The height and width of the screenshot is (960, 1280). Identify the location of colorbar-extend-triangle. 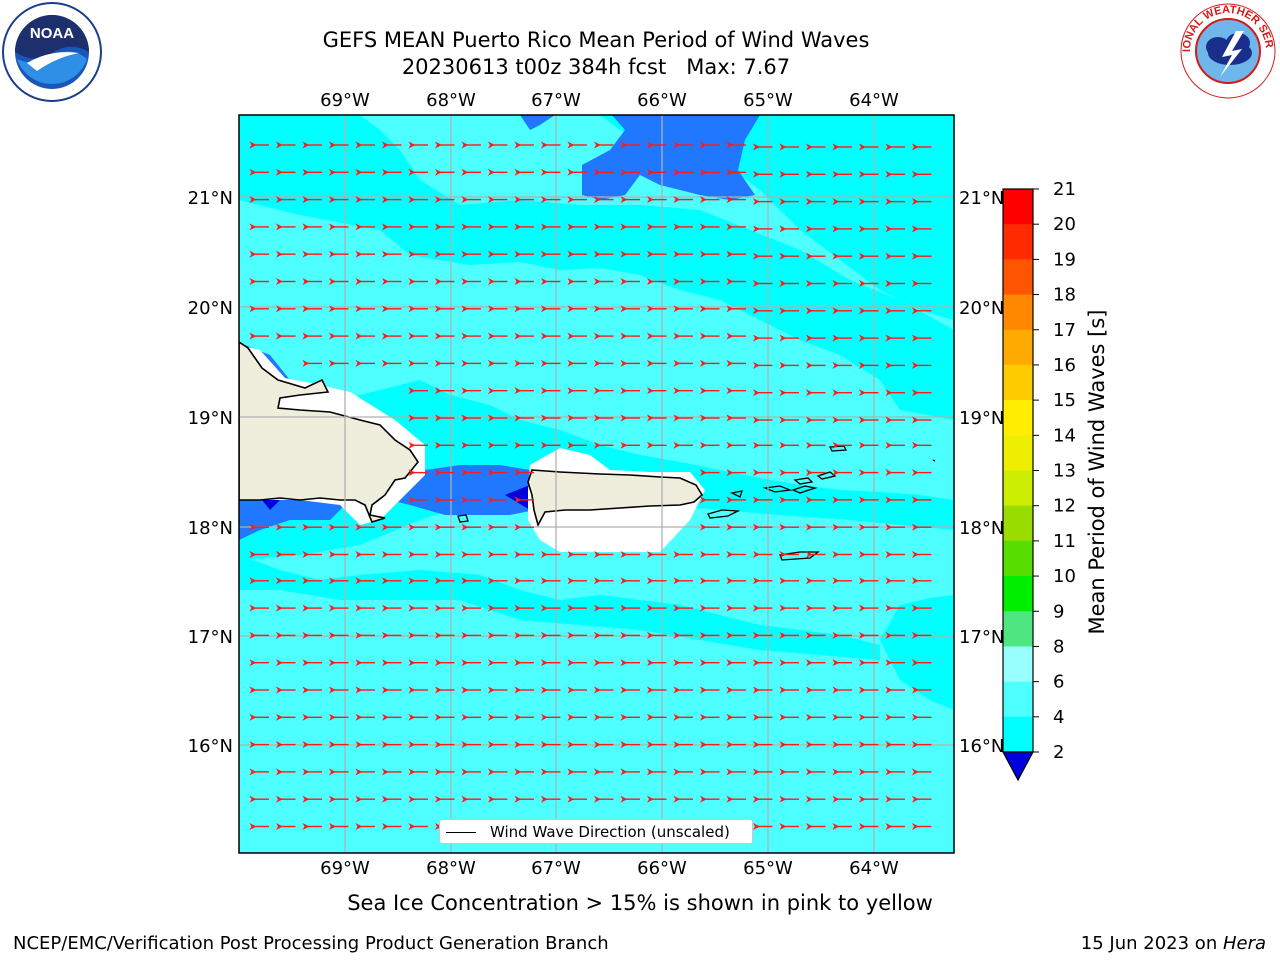
(1018, 766).